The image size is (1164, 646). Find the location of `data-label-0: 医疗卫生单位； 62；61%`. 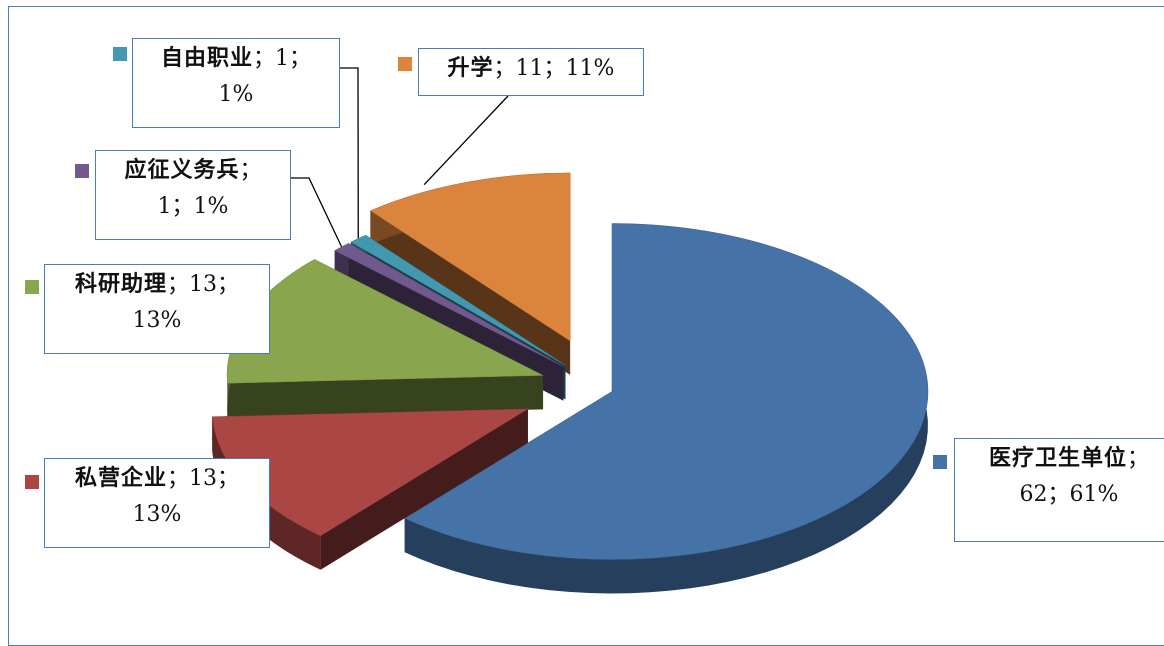

data-label-0: 医疗卫生单位； 62；61% is located at coordinates (1059, 490).